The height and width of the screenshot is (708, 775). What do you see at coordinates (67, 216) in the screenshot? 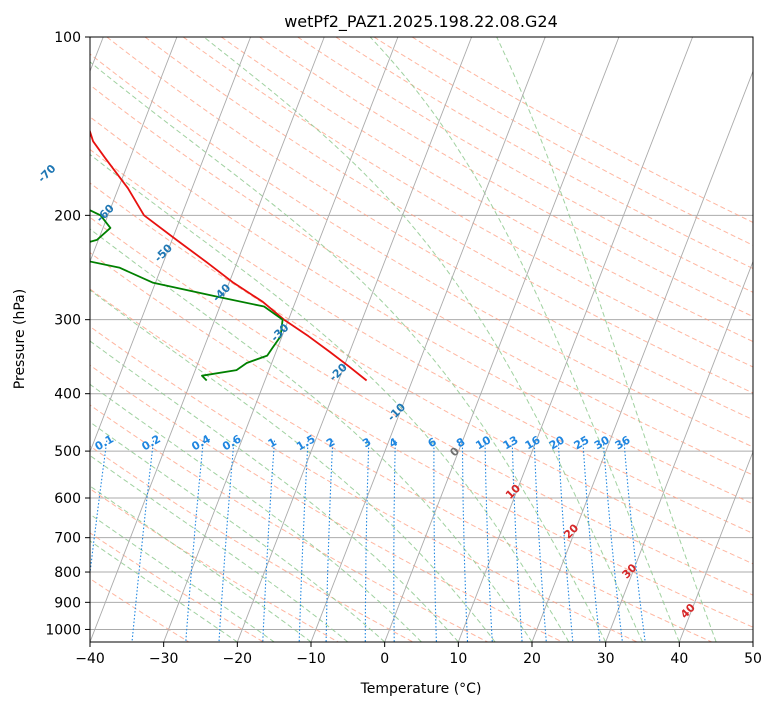
I see `y-tick-label: 200` at bounding box center [67, 216].